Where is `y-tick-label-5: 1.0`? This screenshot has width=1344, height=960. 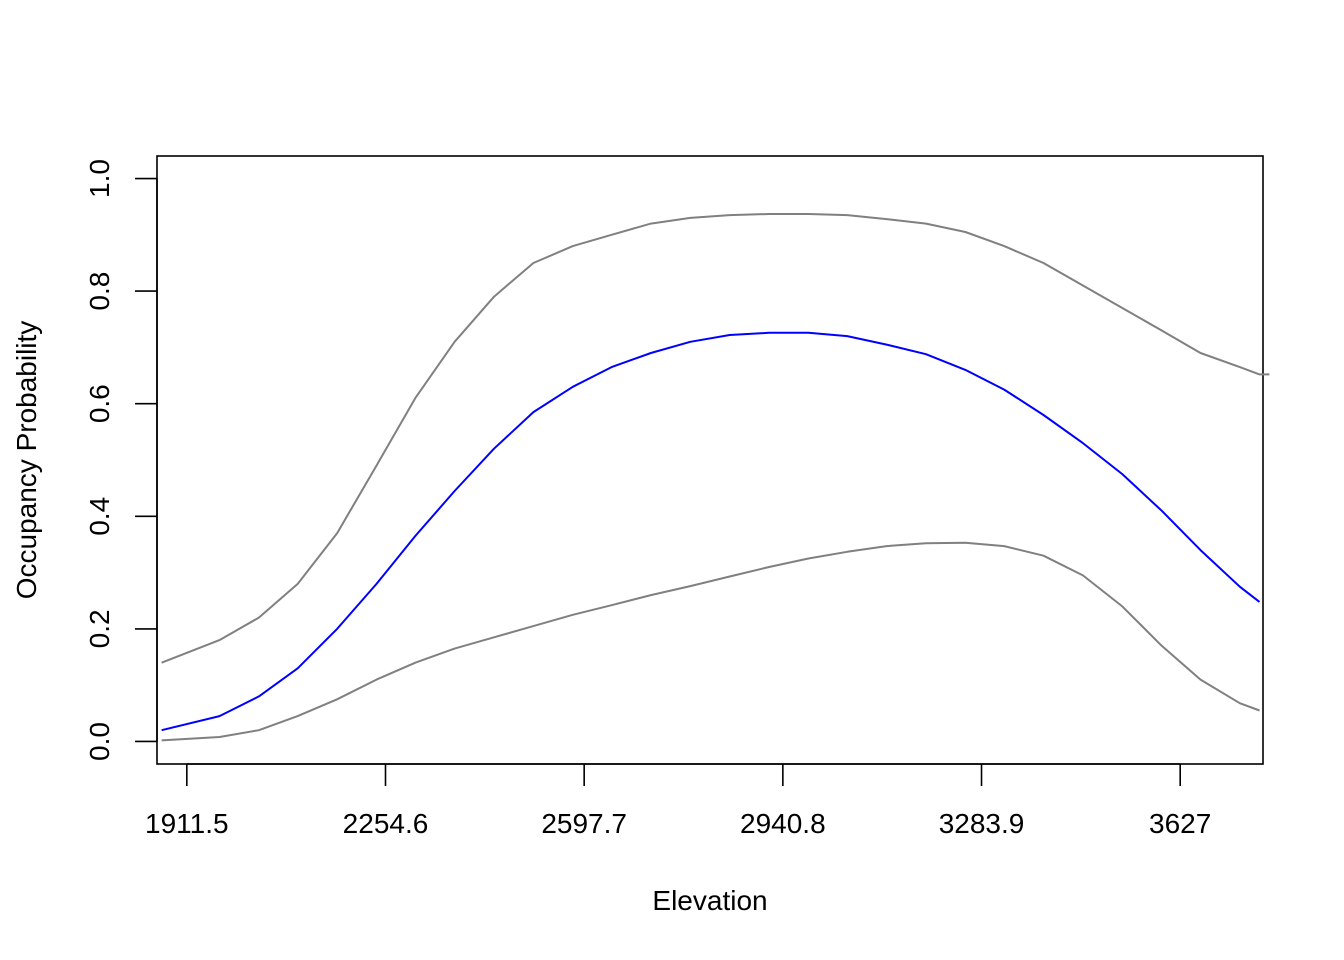 y-tick-label-5: 1.0 is located at coordinates (99, 178).